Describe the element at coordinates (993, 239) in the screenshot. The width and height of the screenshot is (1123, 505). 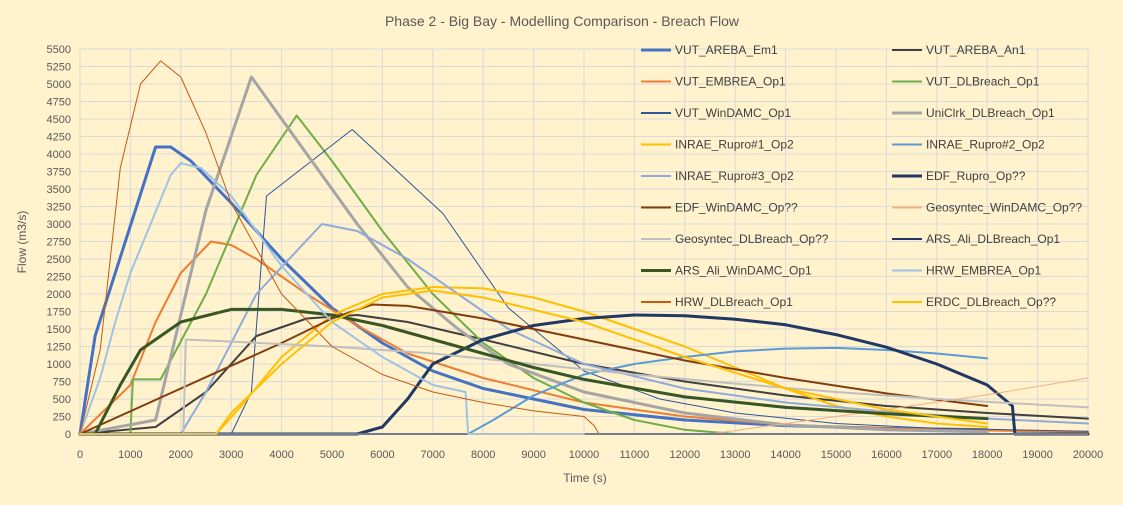
I see `legend-label: ARS_Ali_DLBreach_Op1` at that location.